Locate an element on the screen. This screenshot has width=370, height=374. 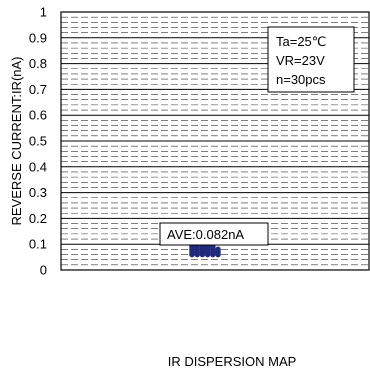
y-tick-label: 0.5 is located at coordinates (38, 141).